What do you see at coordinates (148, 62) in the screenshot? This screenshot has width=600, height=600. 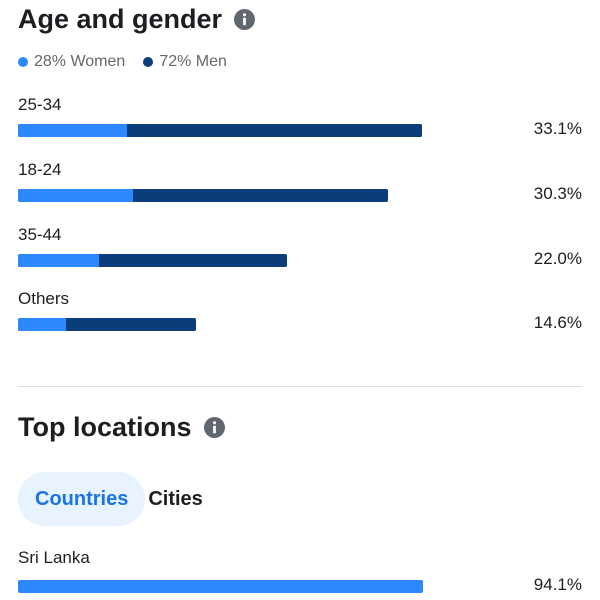 I see `men-dot-icon` at bounding box center [148, 62].